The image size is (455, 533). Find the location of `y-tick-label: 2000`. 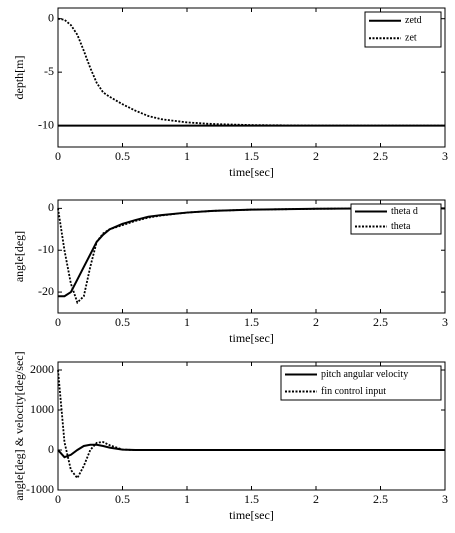

y-tick-label: 2000 is located at coordinates (42, 369).